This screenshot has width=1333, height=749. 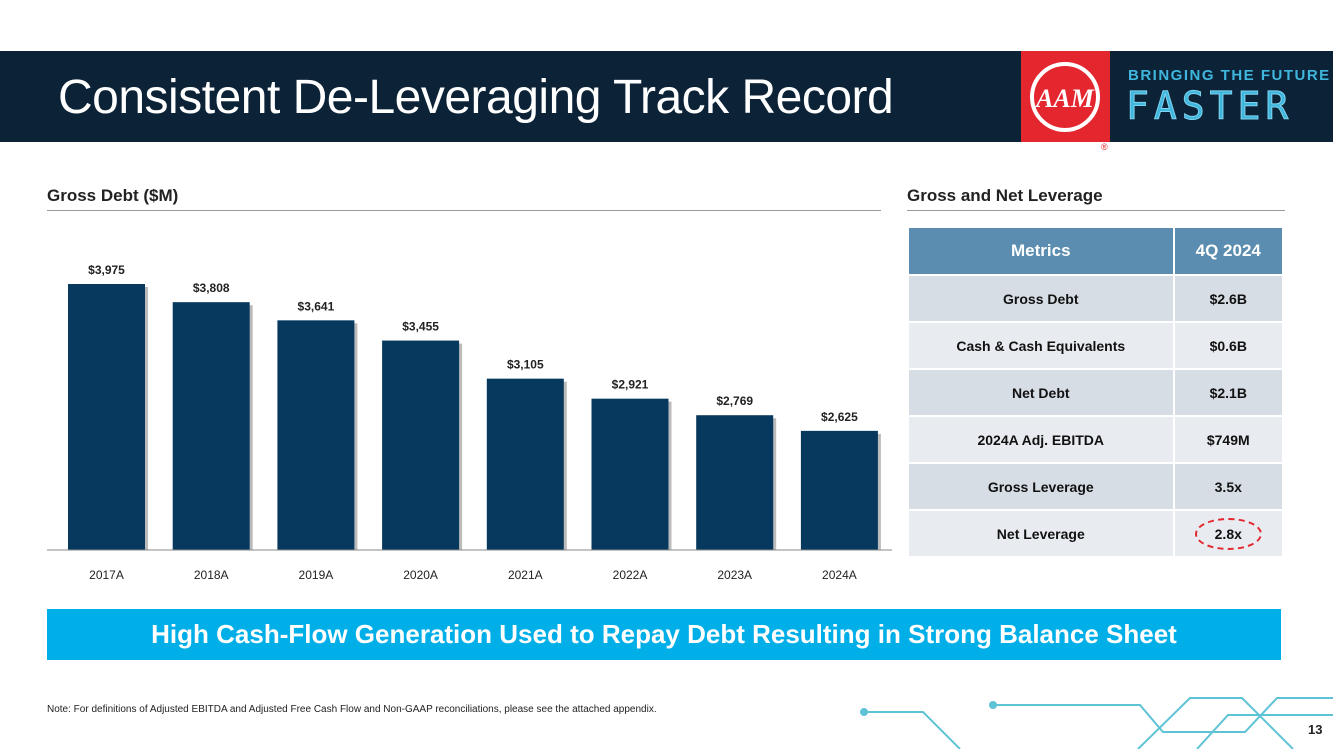 I want to click on x-tick-label: 2023A, so click(x=734, y=575).